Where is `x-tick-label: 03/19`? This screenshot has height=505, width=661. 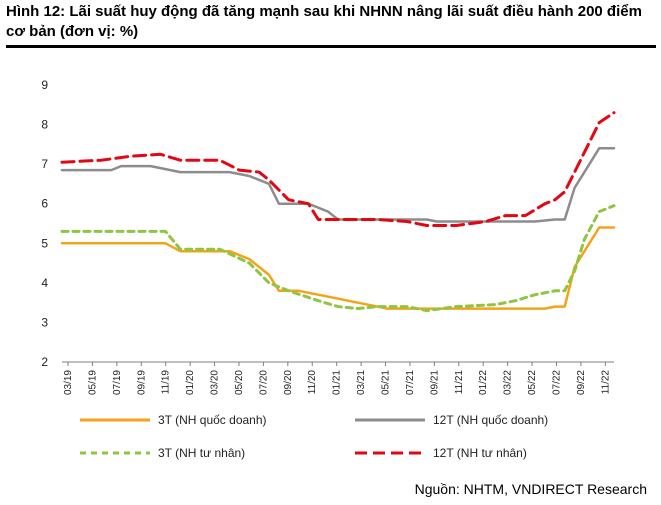
x-tick-label: 03/19 is located at coordinates (68, 382).